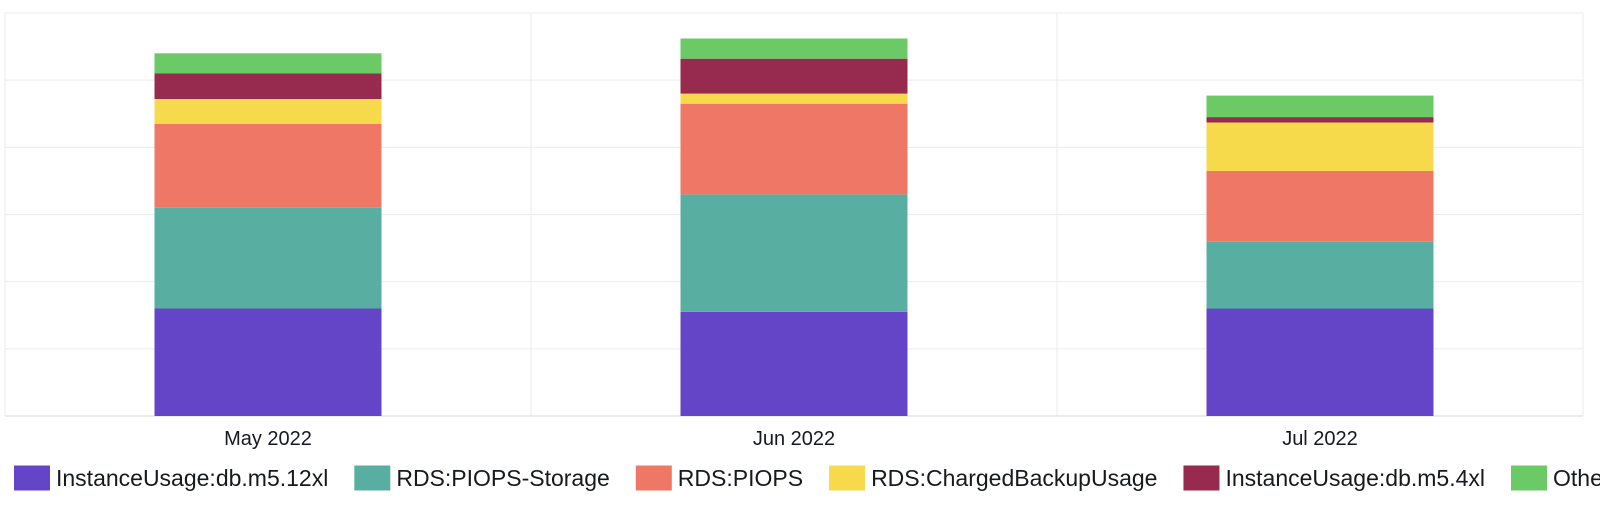 The image size is (1600, 522). I want to click on legend-item: RDS:PIOPS, so click(719, 478).